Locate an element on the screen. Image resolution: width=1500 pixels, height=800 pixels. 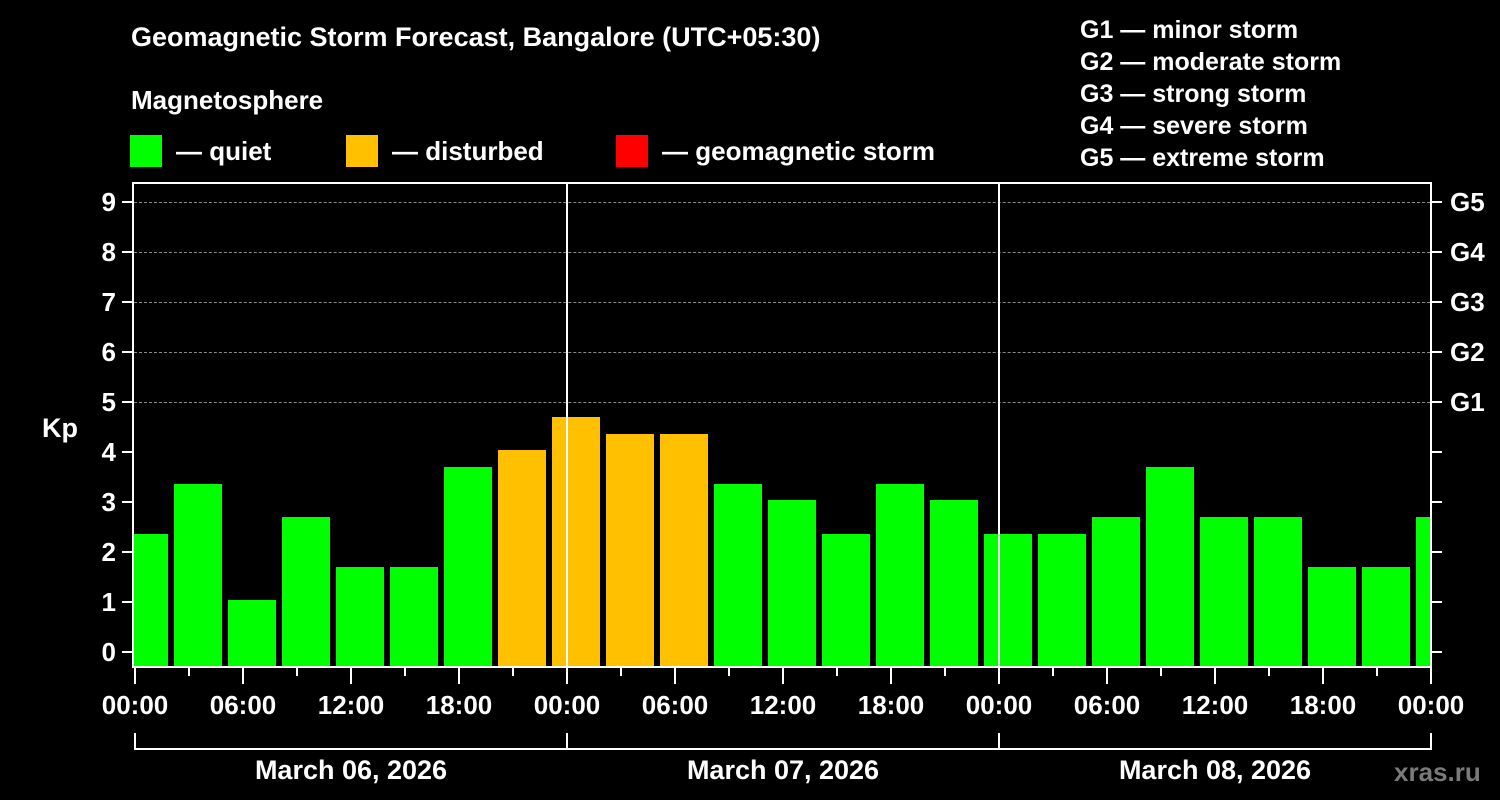
storm-scale-item: G5 — extreme storm is located at coordinates (1202, 158).